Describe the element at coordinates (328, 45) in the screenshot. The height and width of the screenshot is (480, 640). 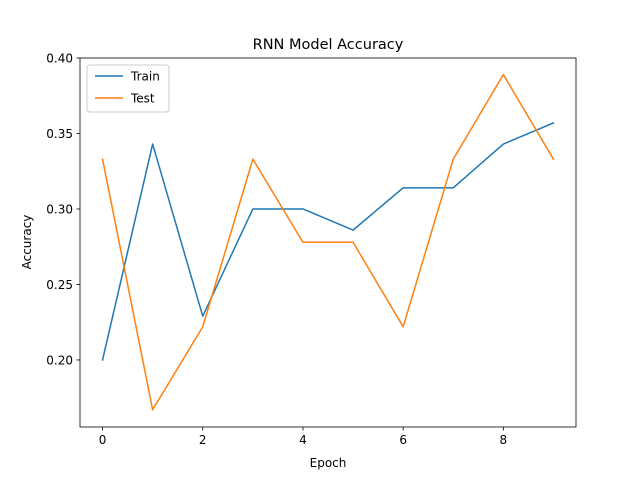
I see `chart-title: RNN Model Accuracy` at that location.